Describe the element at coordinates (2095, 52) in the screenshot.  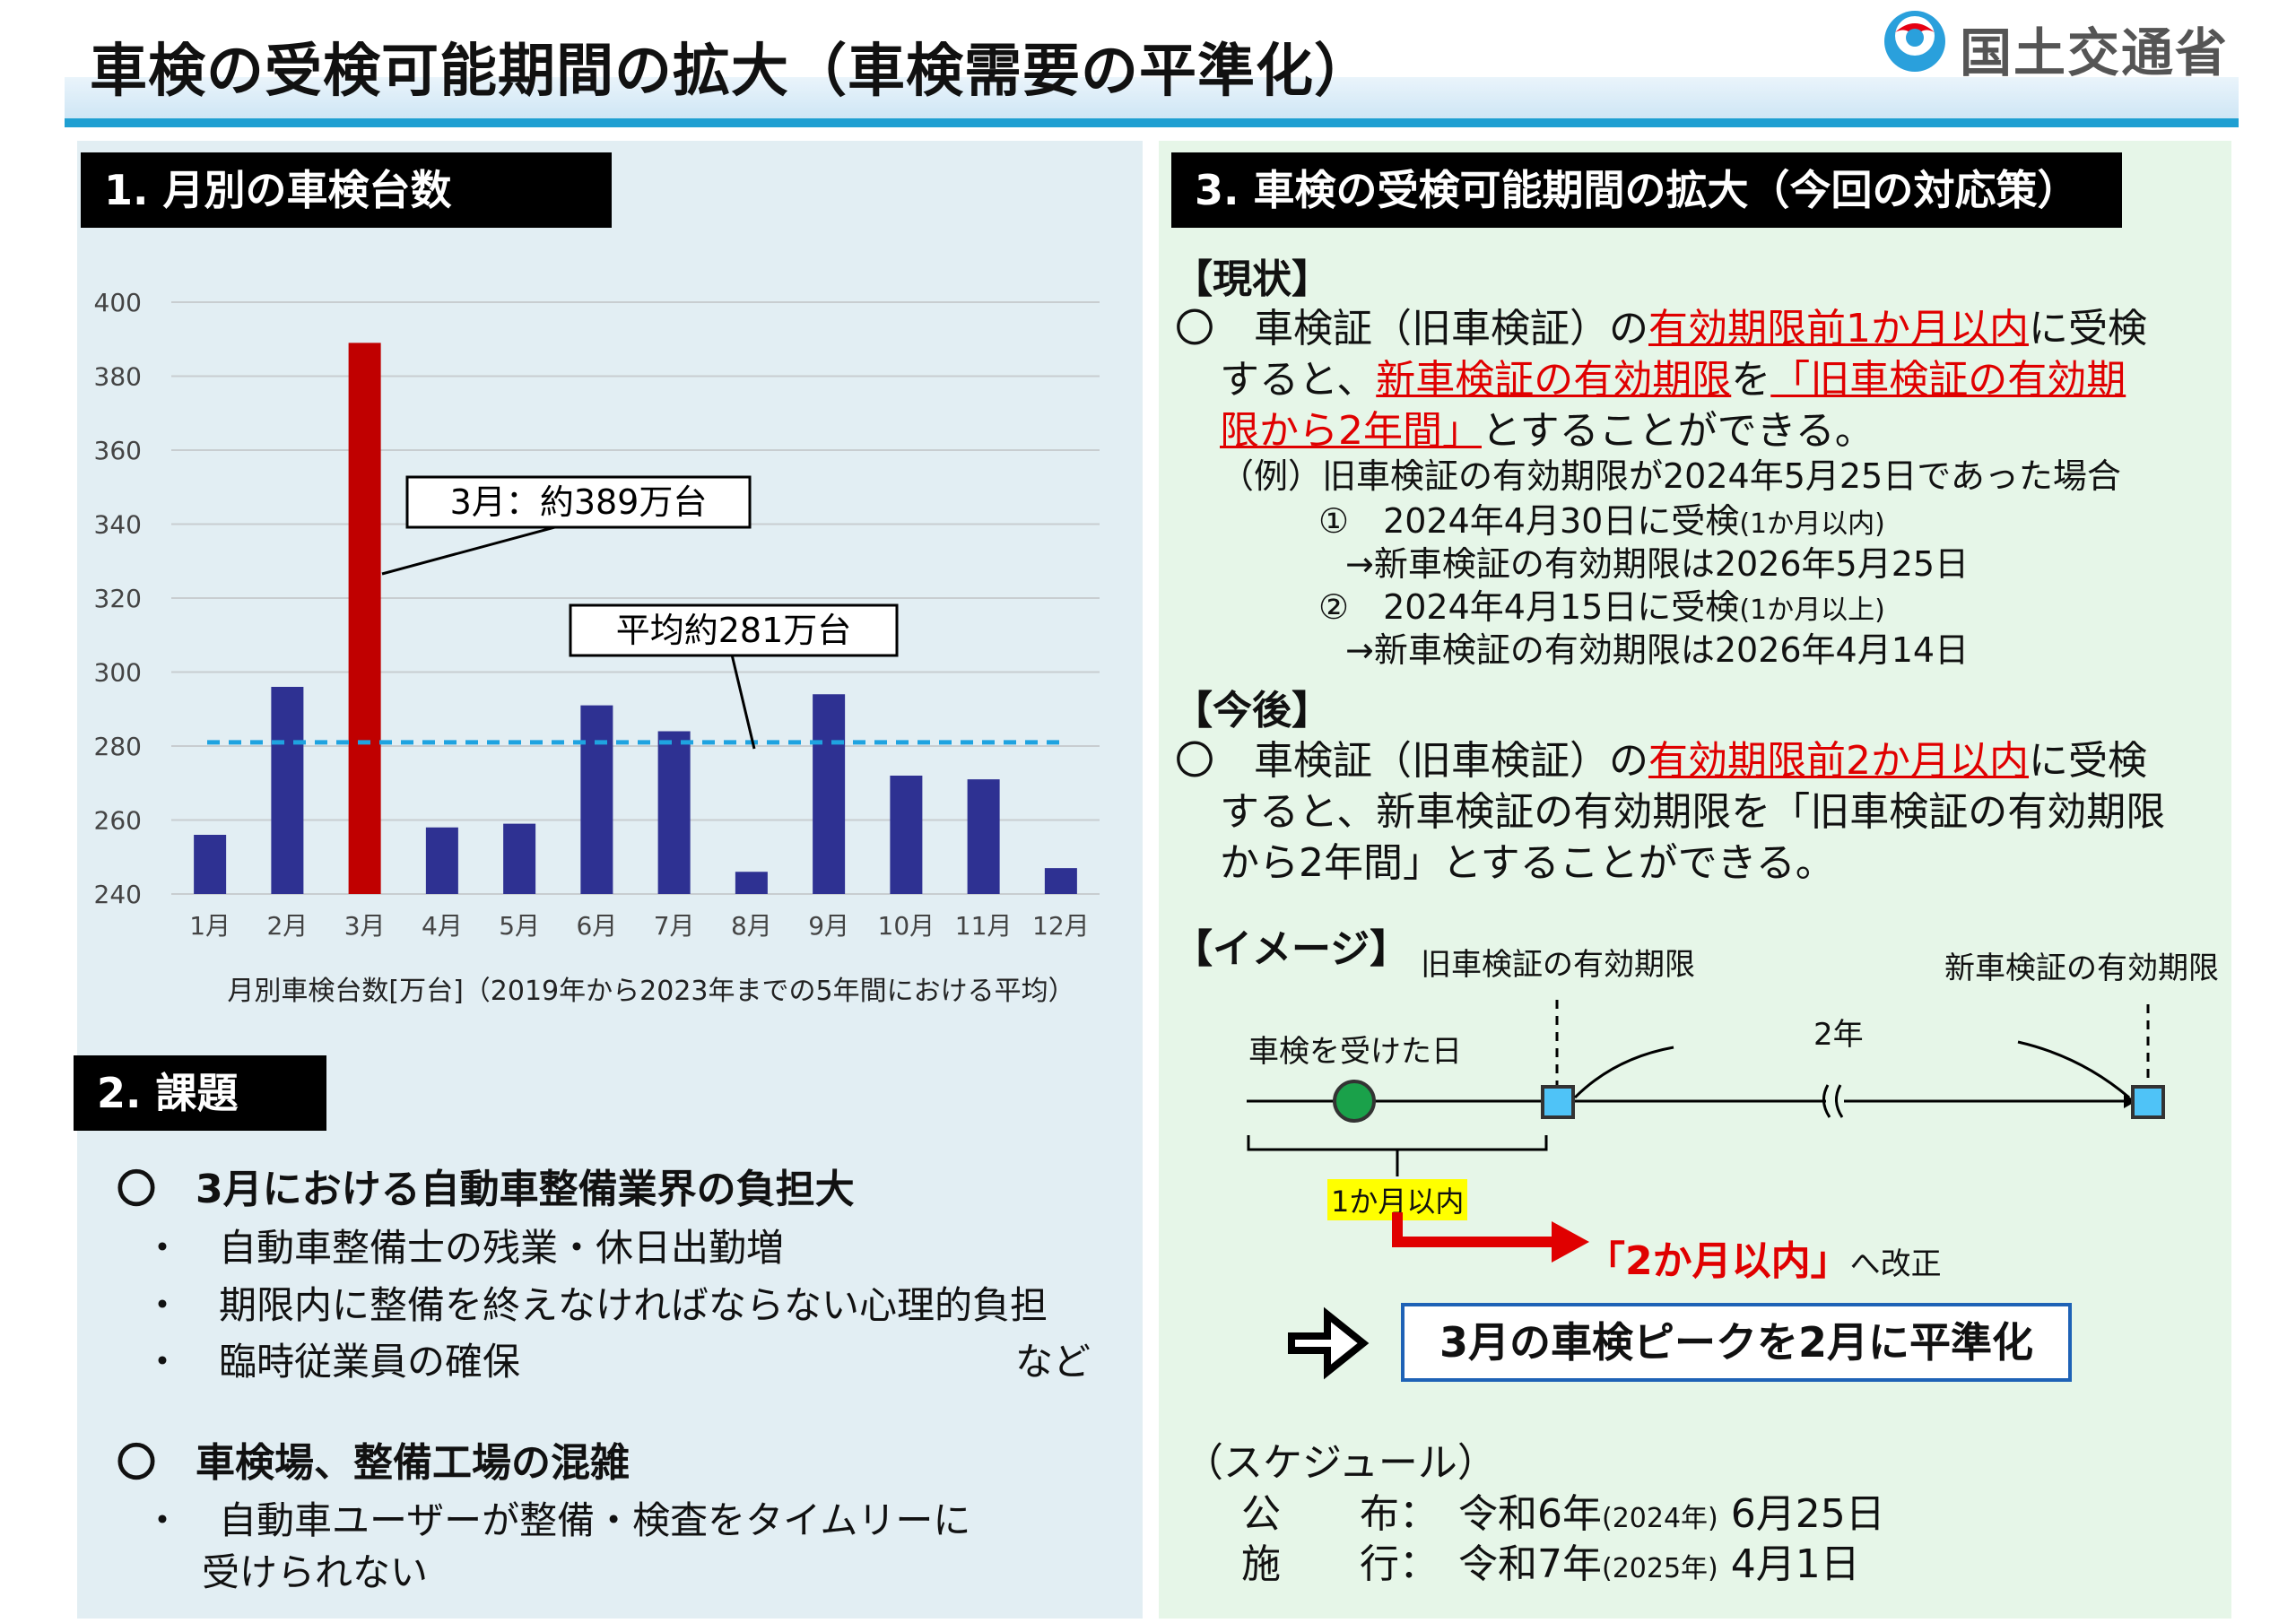
I see `logo-text: 国土交通省` at that location.